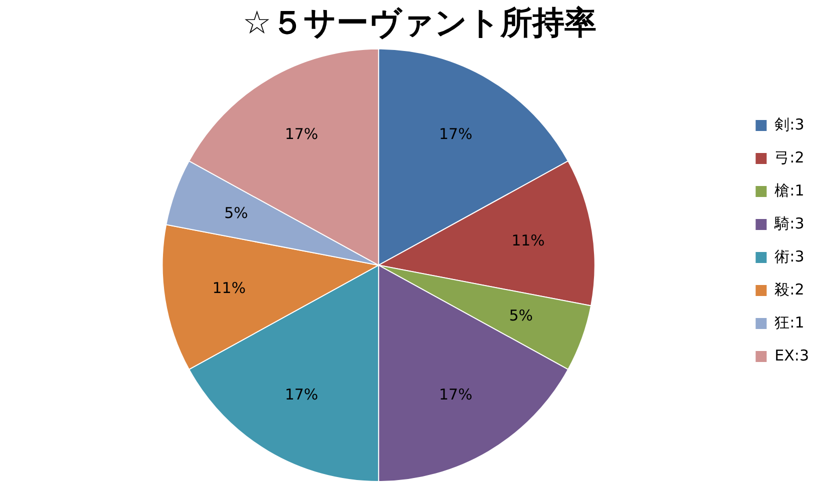 The image size is (829, 502). What do you see at coordinates (792, 355) in the screenshot?
I see `legend-label: EX:3` at bounding box center [792, 355].